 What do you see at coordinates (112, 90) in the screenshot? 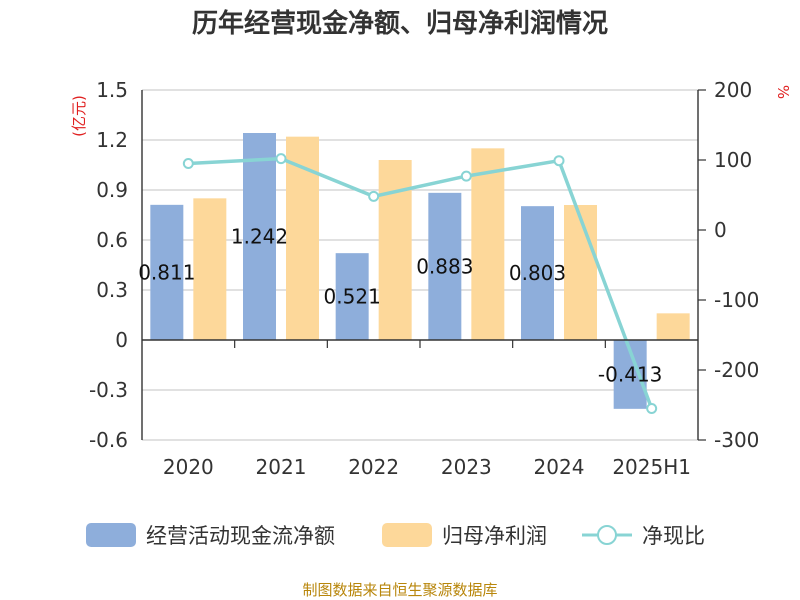
I see `left-tick-label: 1.5` at bounding box center [112, 90].